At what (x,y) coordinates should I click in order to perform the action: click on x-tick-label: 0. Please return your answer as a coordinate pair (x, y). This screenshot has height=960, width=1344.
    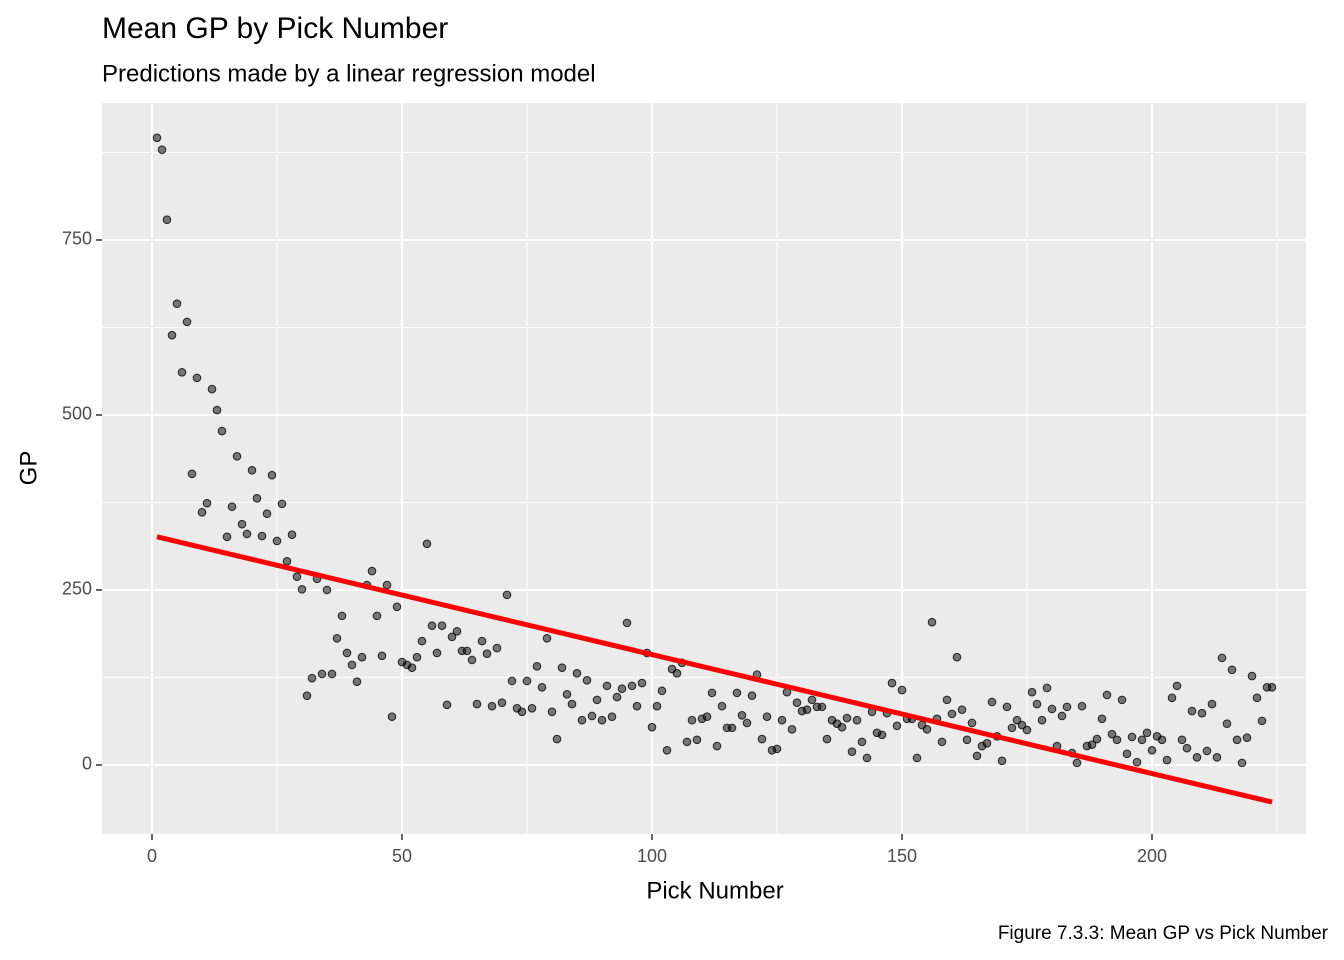
    Looking at the image, I should click on (152, 856).